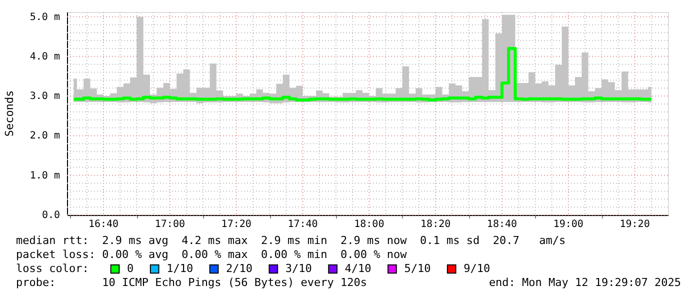  Describe the element at coordinates (45, 176) in the screenshot. I see `y-tick-label: 1.0 m` at that location.